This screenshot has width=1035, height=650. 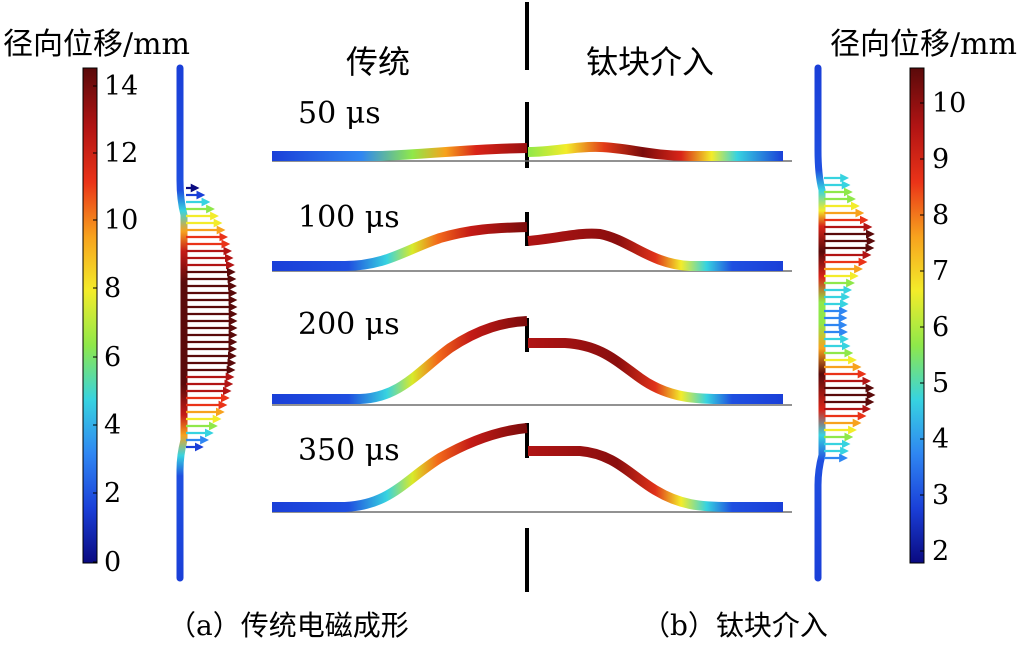 I want to click on left-tick-label: 2, so click(x=113, y=493).